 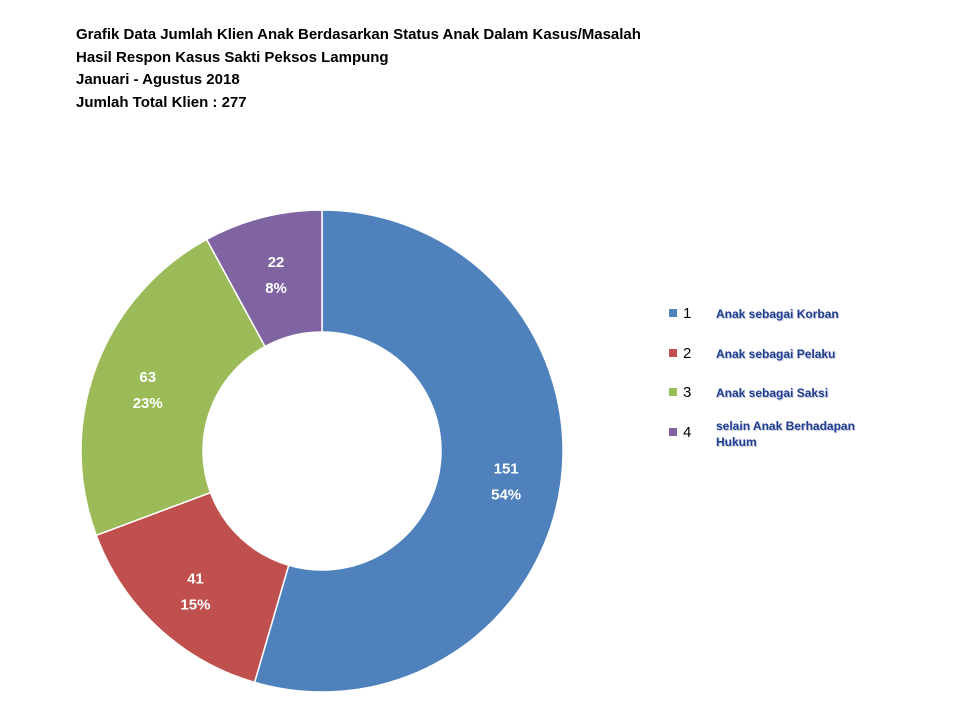 I want to click on slice-percent-label-4: 8%, so click(x=276, y=288).